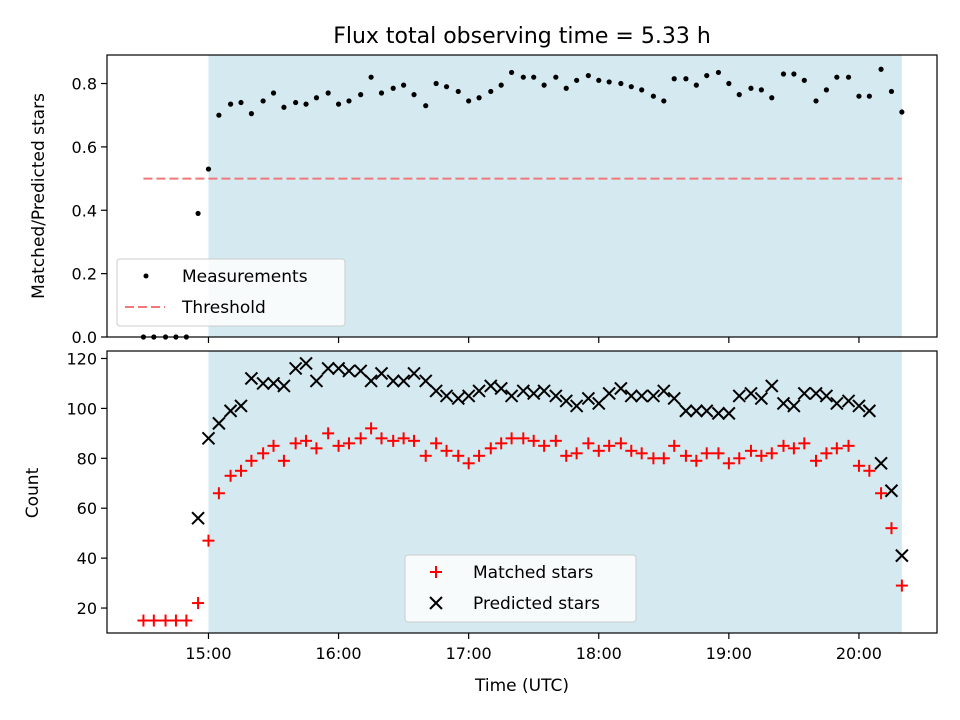 This screenshot has width=960, height=720. Describe the element at coordinates (245, 277) in the screenshot. I see `measurements-legend-label: Measurements` at that location.